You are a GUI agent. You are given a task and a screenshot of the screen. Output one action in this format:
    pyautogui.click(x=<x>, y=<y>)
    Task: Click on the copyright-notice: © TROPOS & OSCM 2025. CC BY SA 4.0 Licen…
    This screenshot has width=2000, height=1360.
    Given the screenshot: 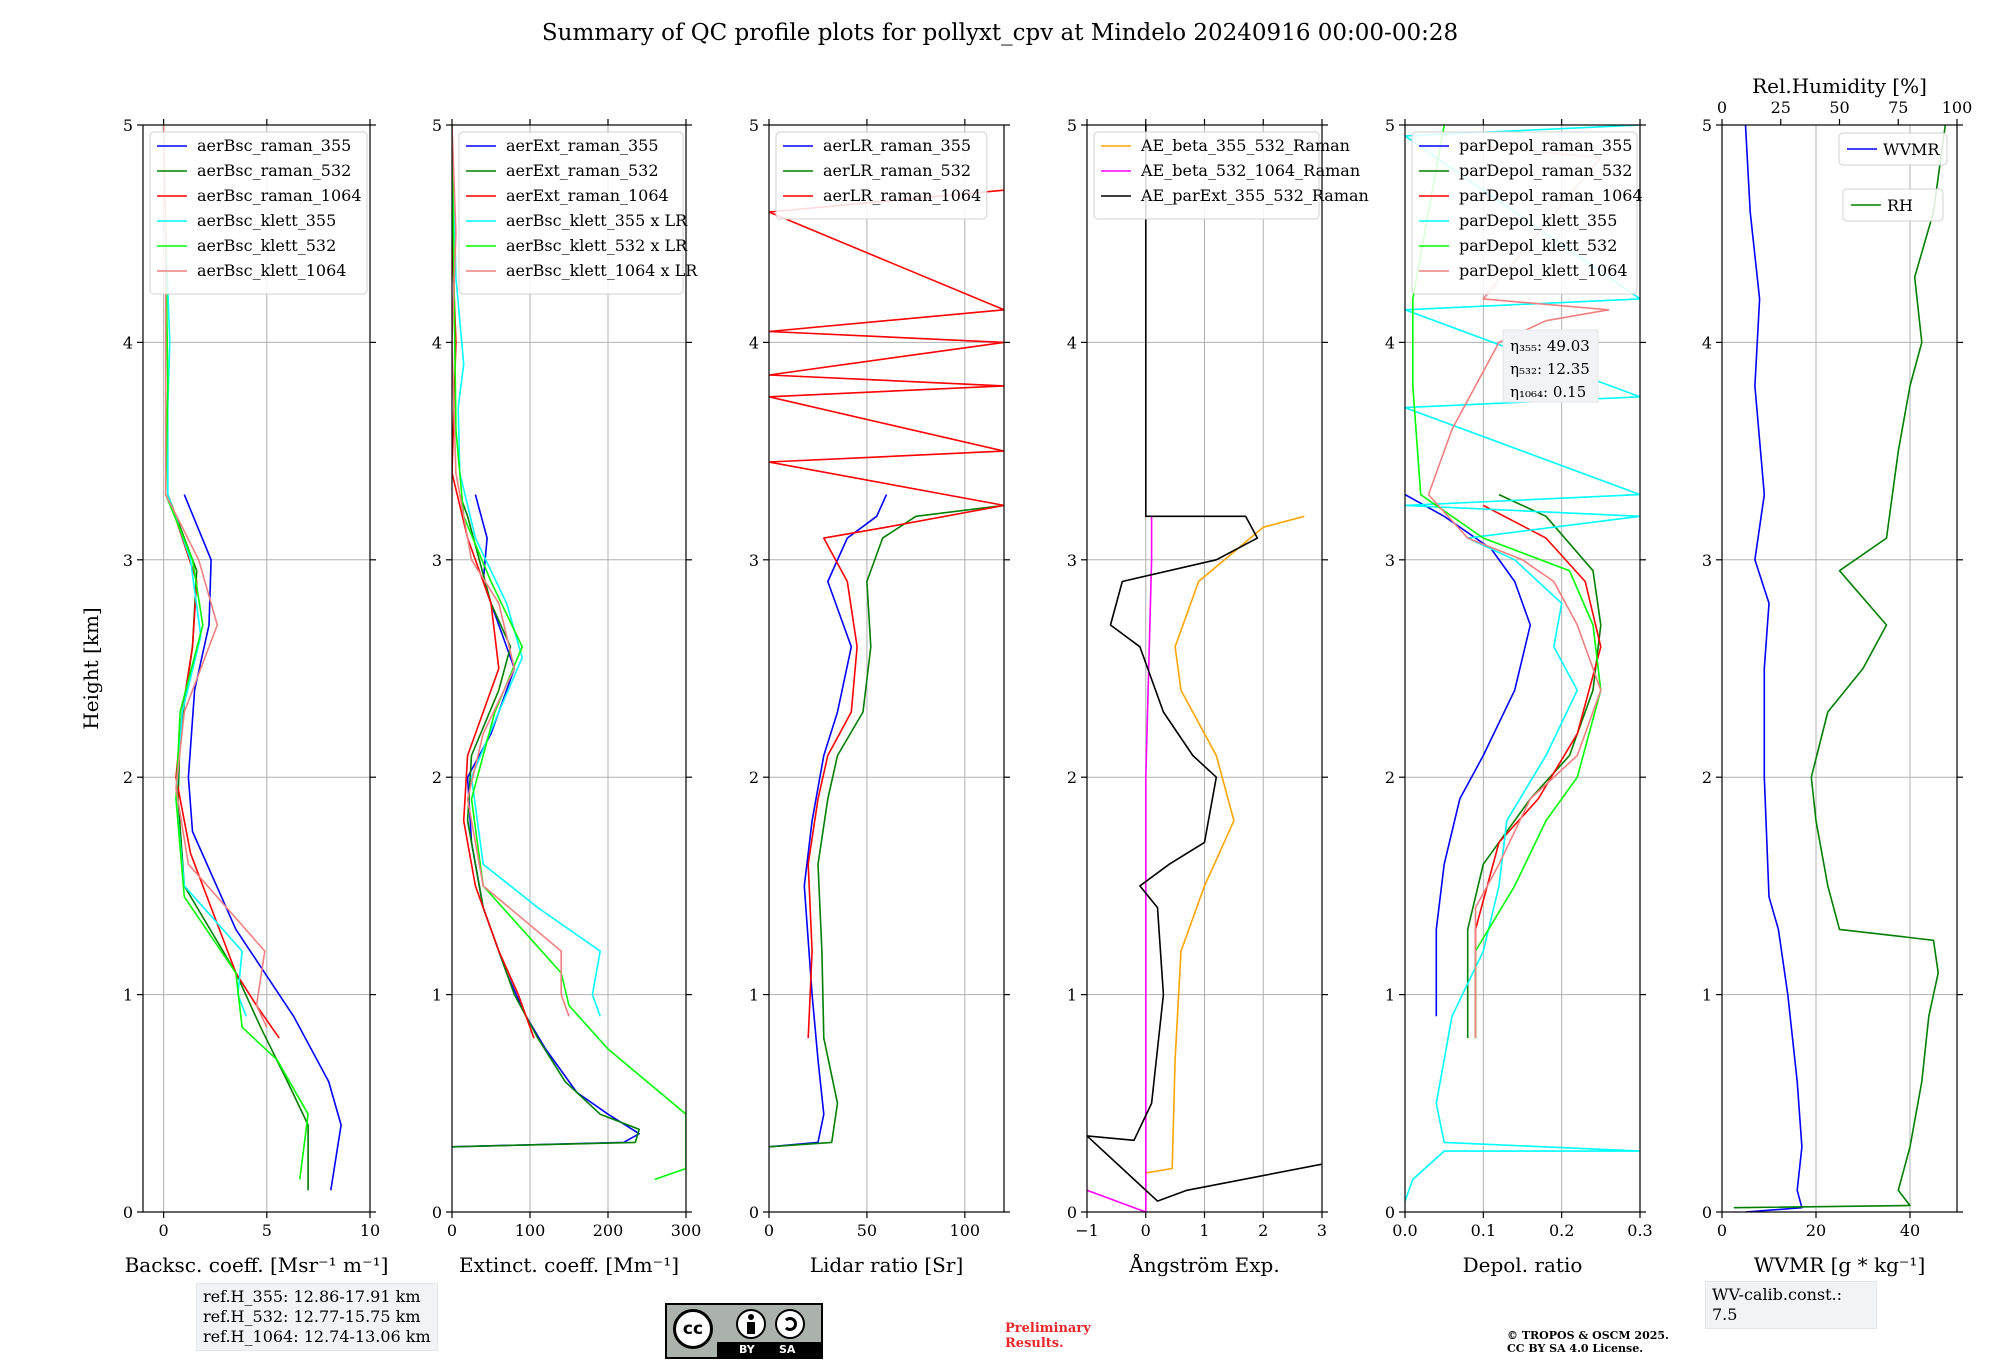 What is the action you would take?
    pyautogui.click(x=1588, y=1342)
    